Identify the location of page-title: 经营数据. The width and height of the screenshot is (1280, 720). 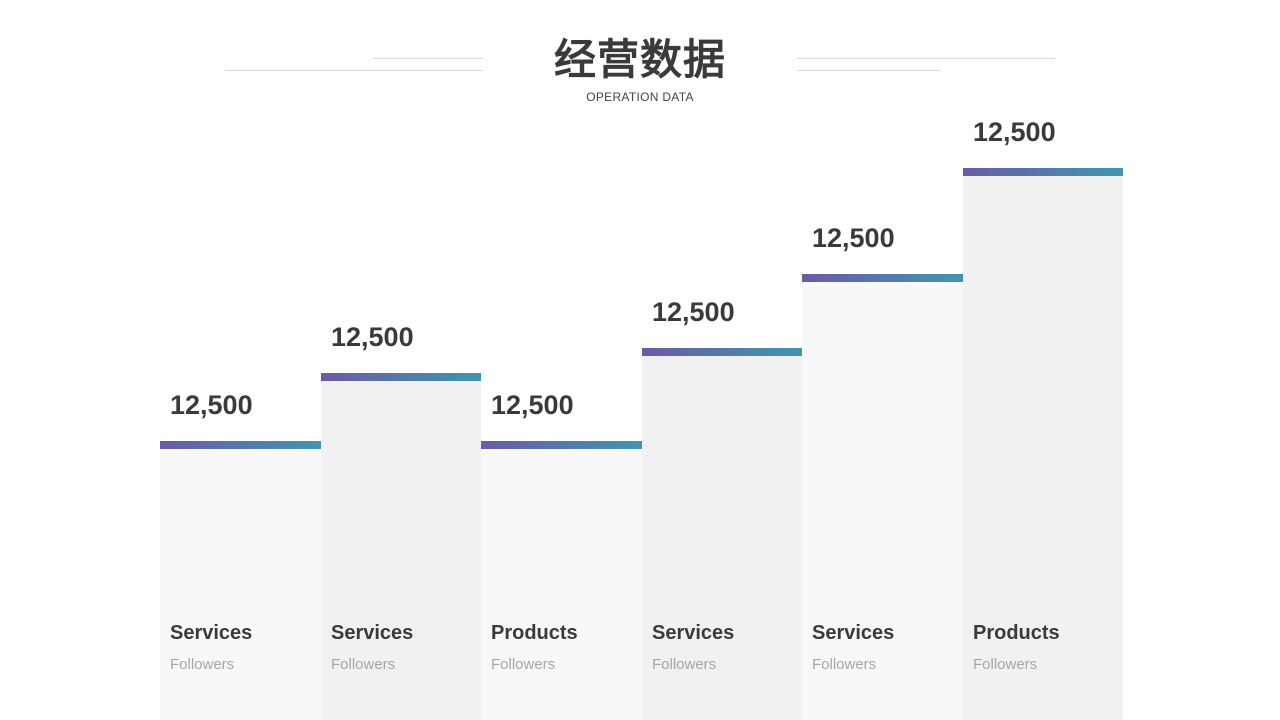
(639, 59).